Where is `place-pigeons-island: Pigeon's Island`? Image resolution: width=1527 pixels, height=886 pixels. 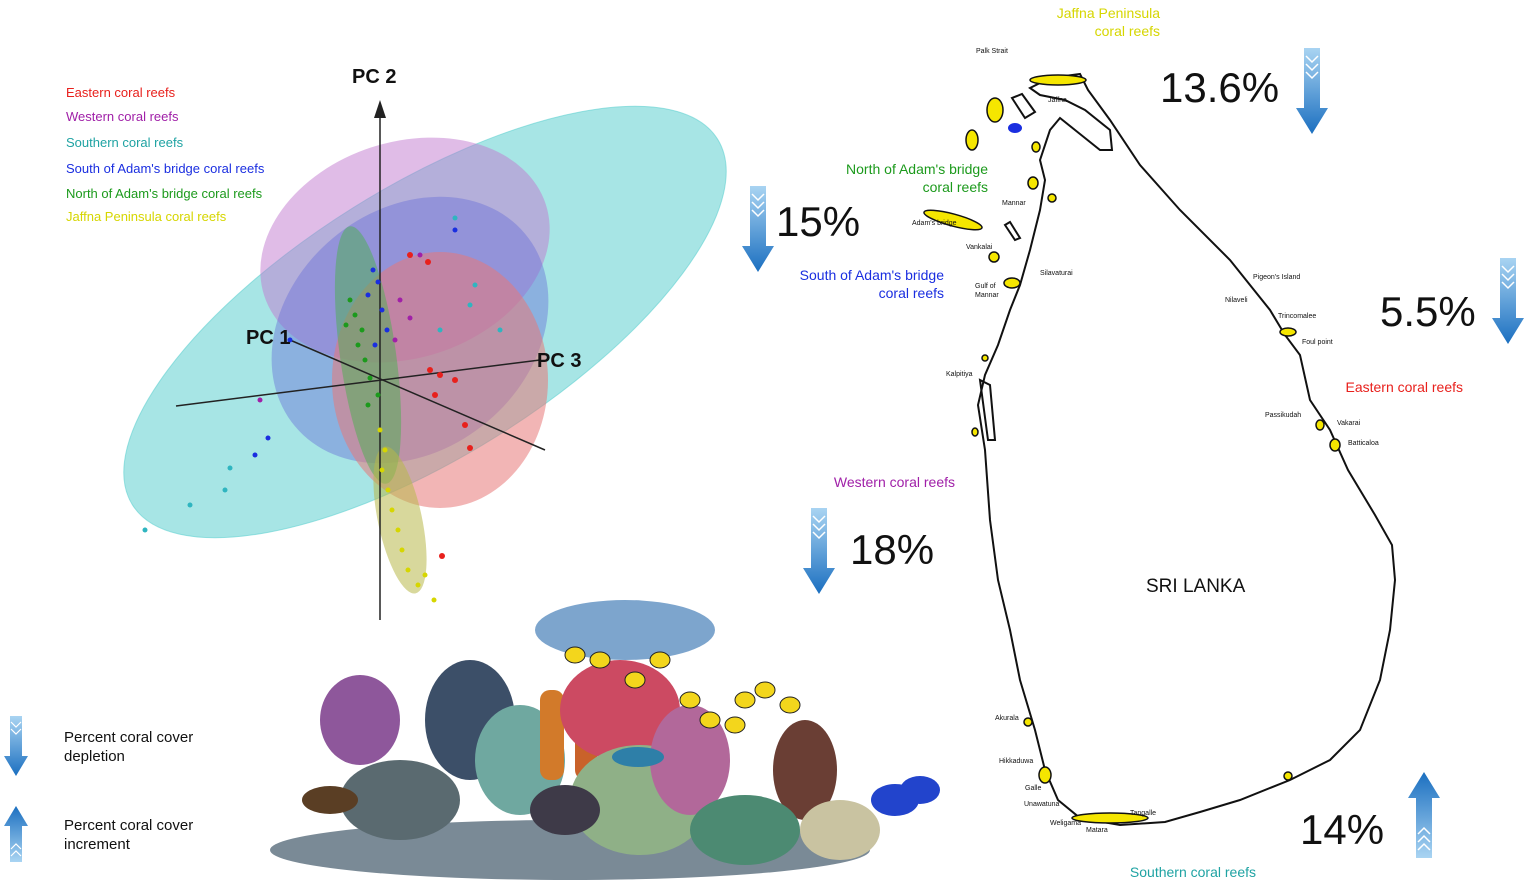
place-pigeons-island: Pigeon's Island is located at coordinates (1277, 277).